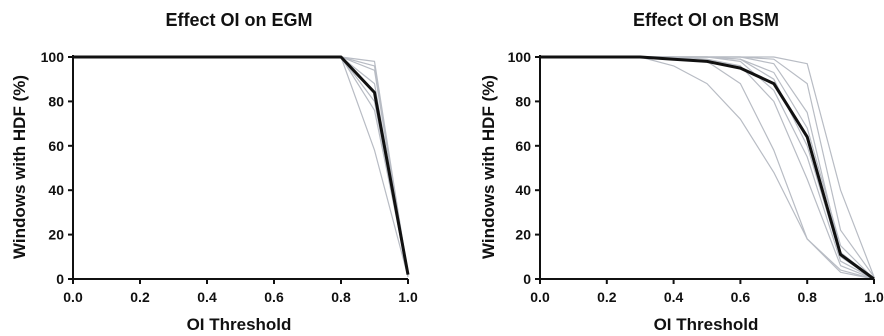 This screenshot has height=336, width=884. I want to click on chart-title: Effect OI on BSM, so click(706, 20).